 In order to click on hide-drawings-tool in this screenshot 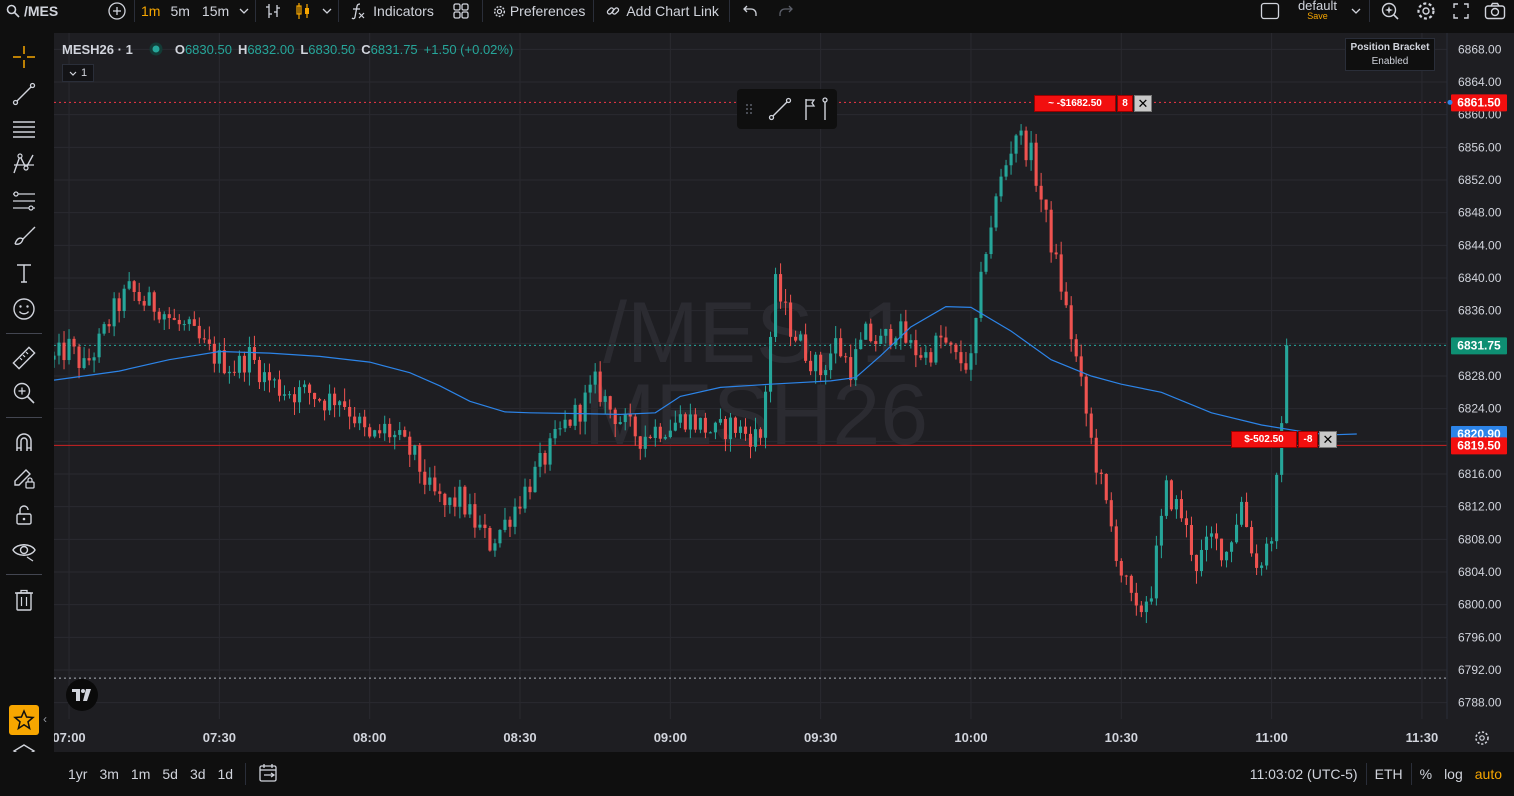, I will do `click(24, 550)`.